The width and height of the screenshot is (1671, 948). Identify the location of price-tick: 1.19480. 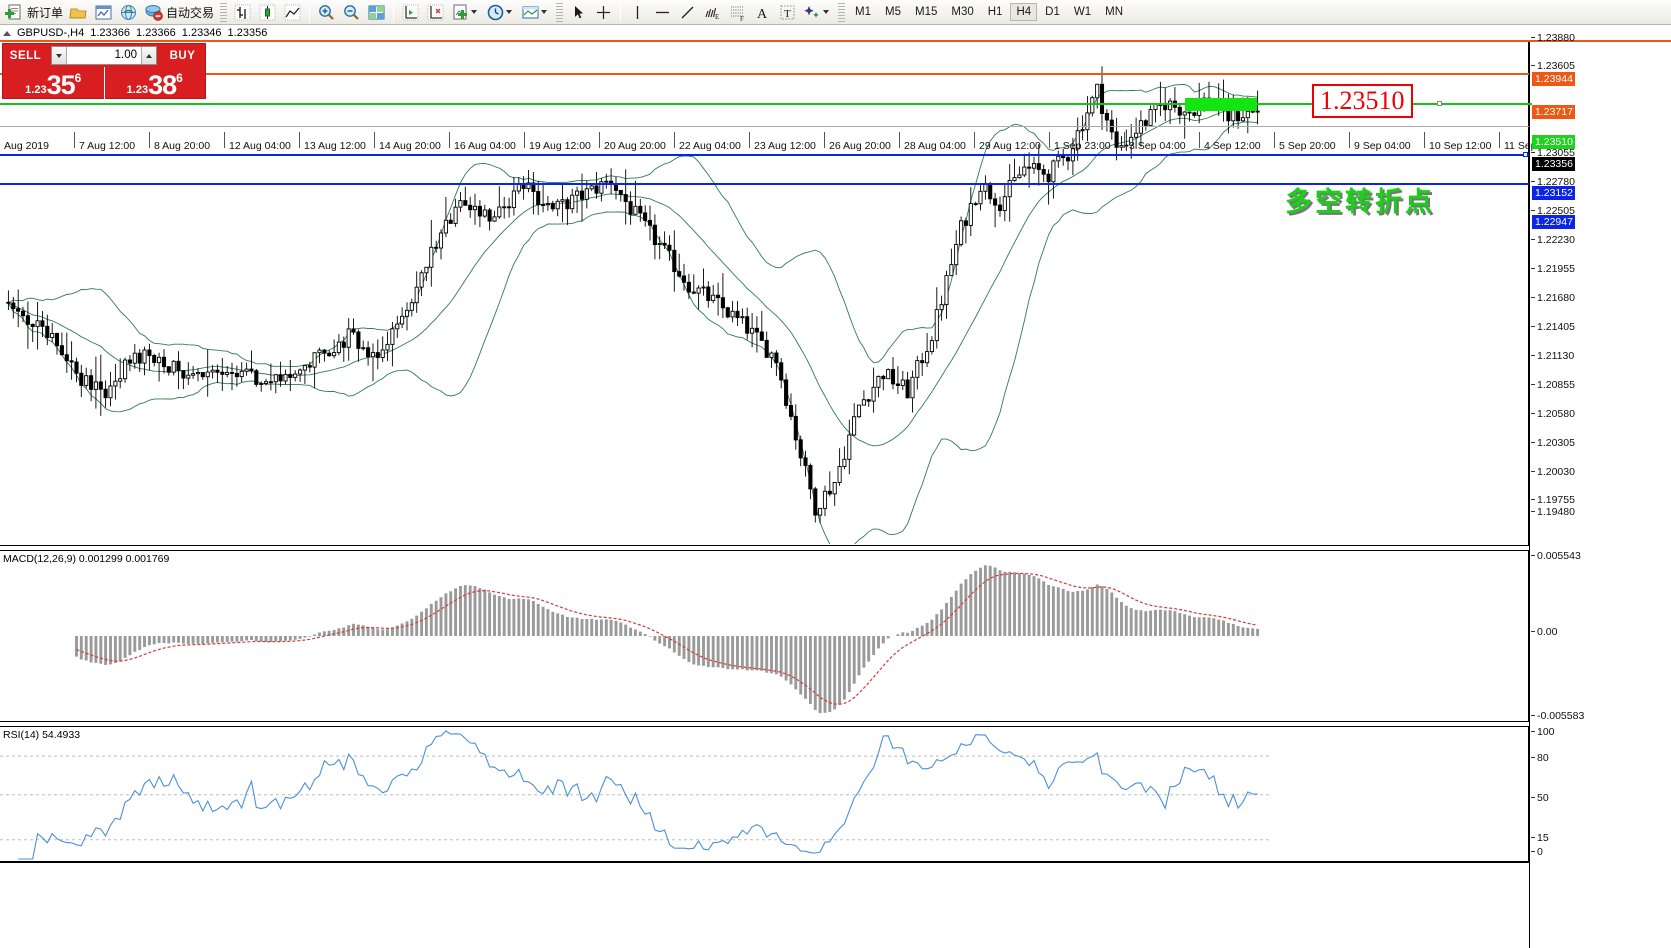
(1553, 512).